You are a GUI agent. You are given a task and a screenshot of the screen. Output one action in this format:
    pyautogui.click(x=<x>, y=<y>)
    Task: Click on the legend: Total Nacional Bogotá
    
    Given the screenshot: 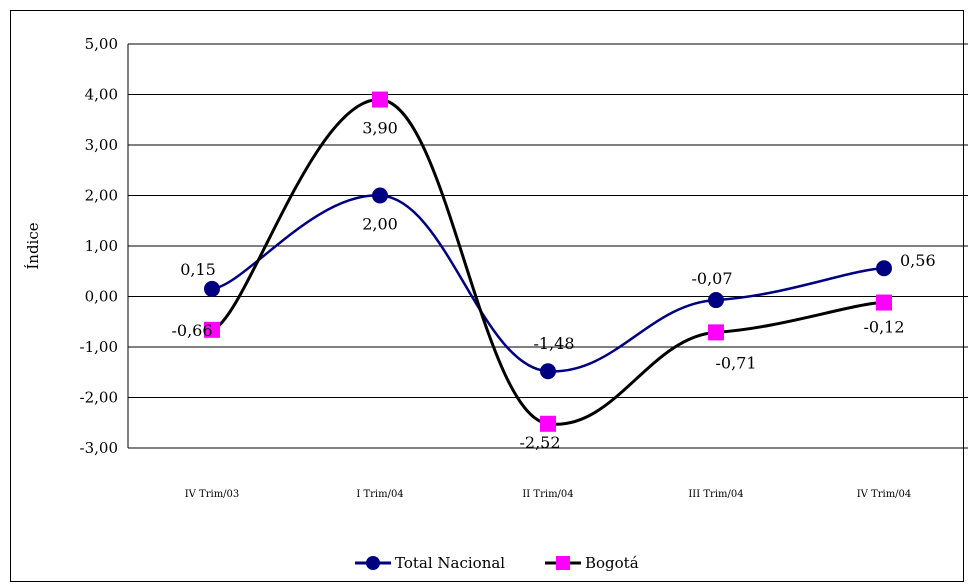 What is the action you would take?
    pyautogui.click(x=497, y=563)
    